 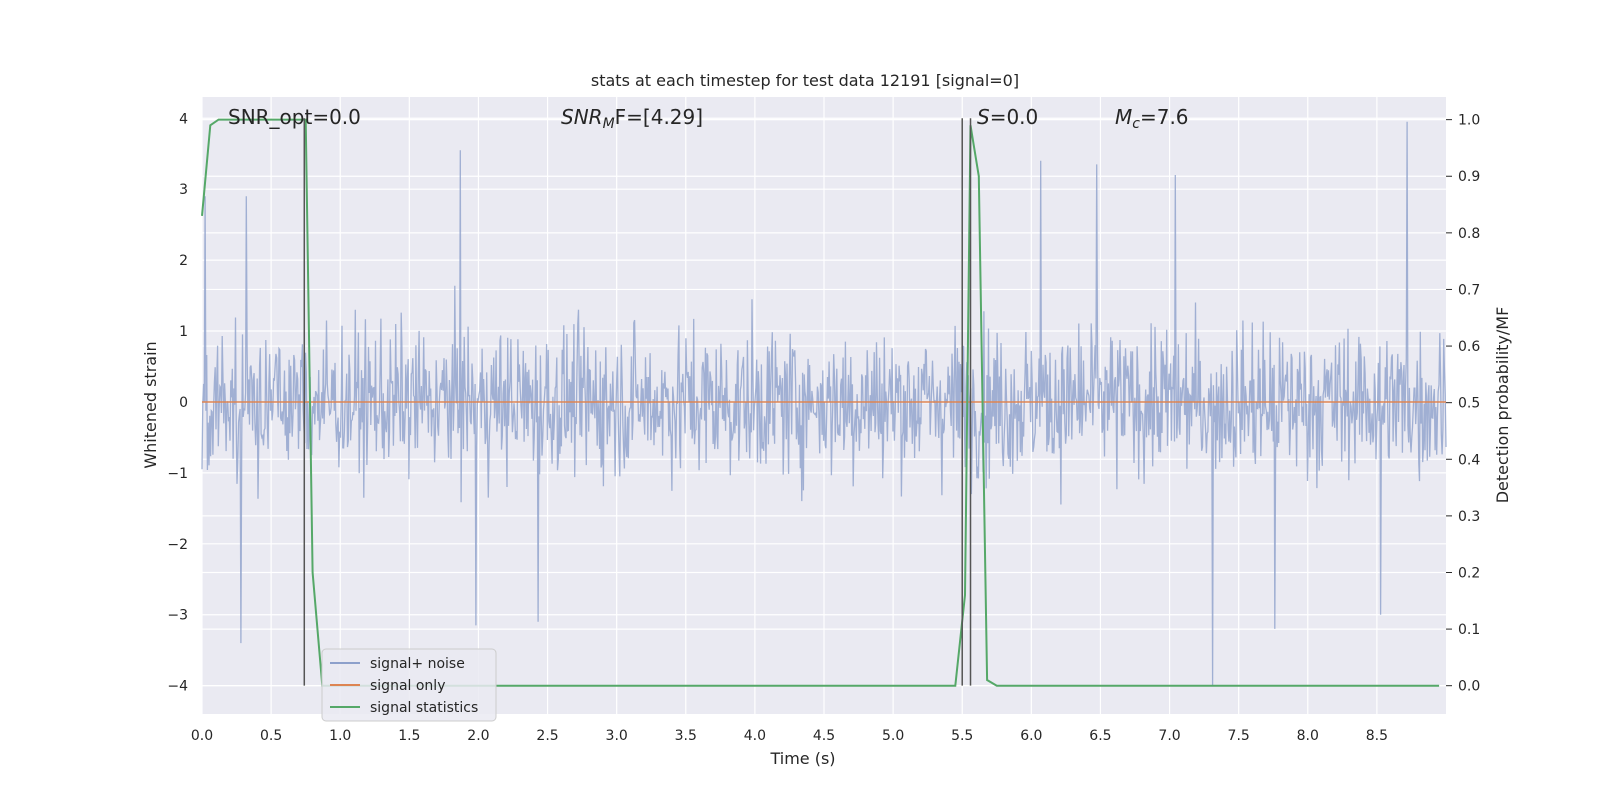 I want to click on annotation-s: S=0.0, so click(x=1007, y=117).